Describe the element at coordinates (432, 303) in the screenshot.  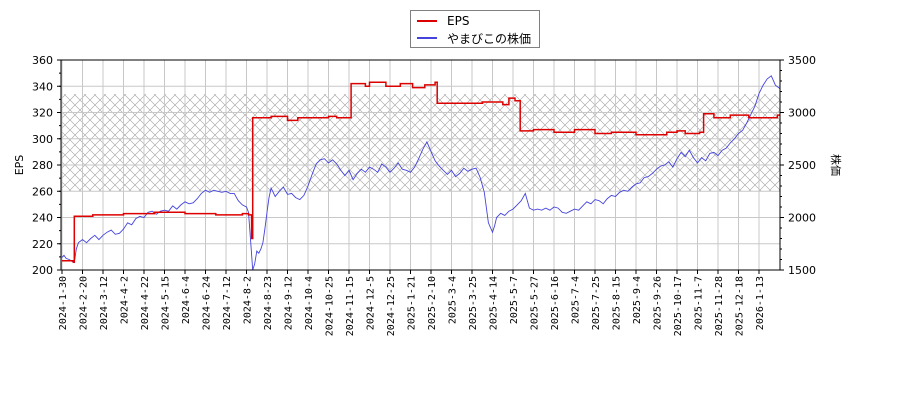
I see `svg-text: 2025-2-10` at that location.